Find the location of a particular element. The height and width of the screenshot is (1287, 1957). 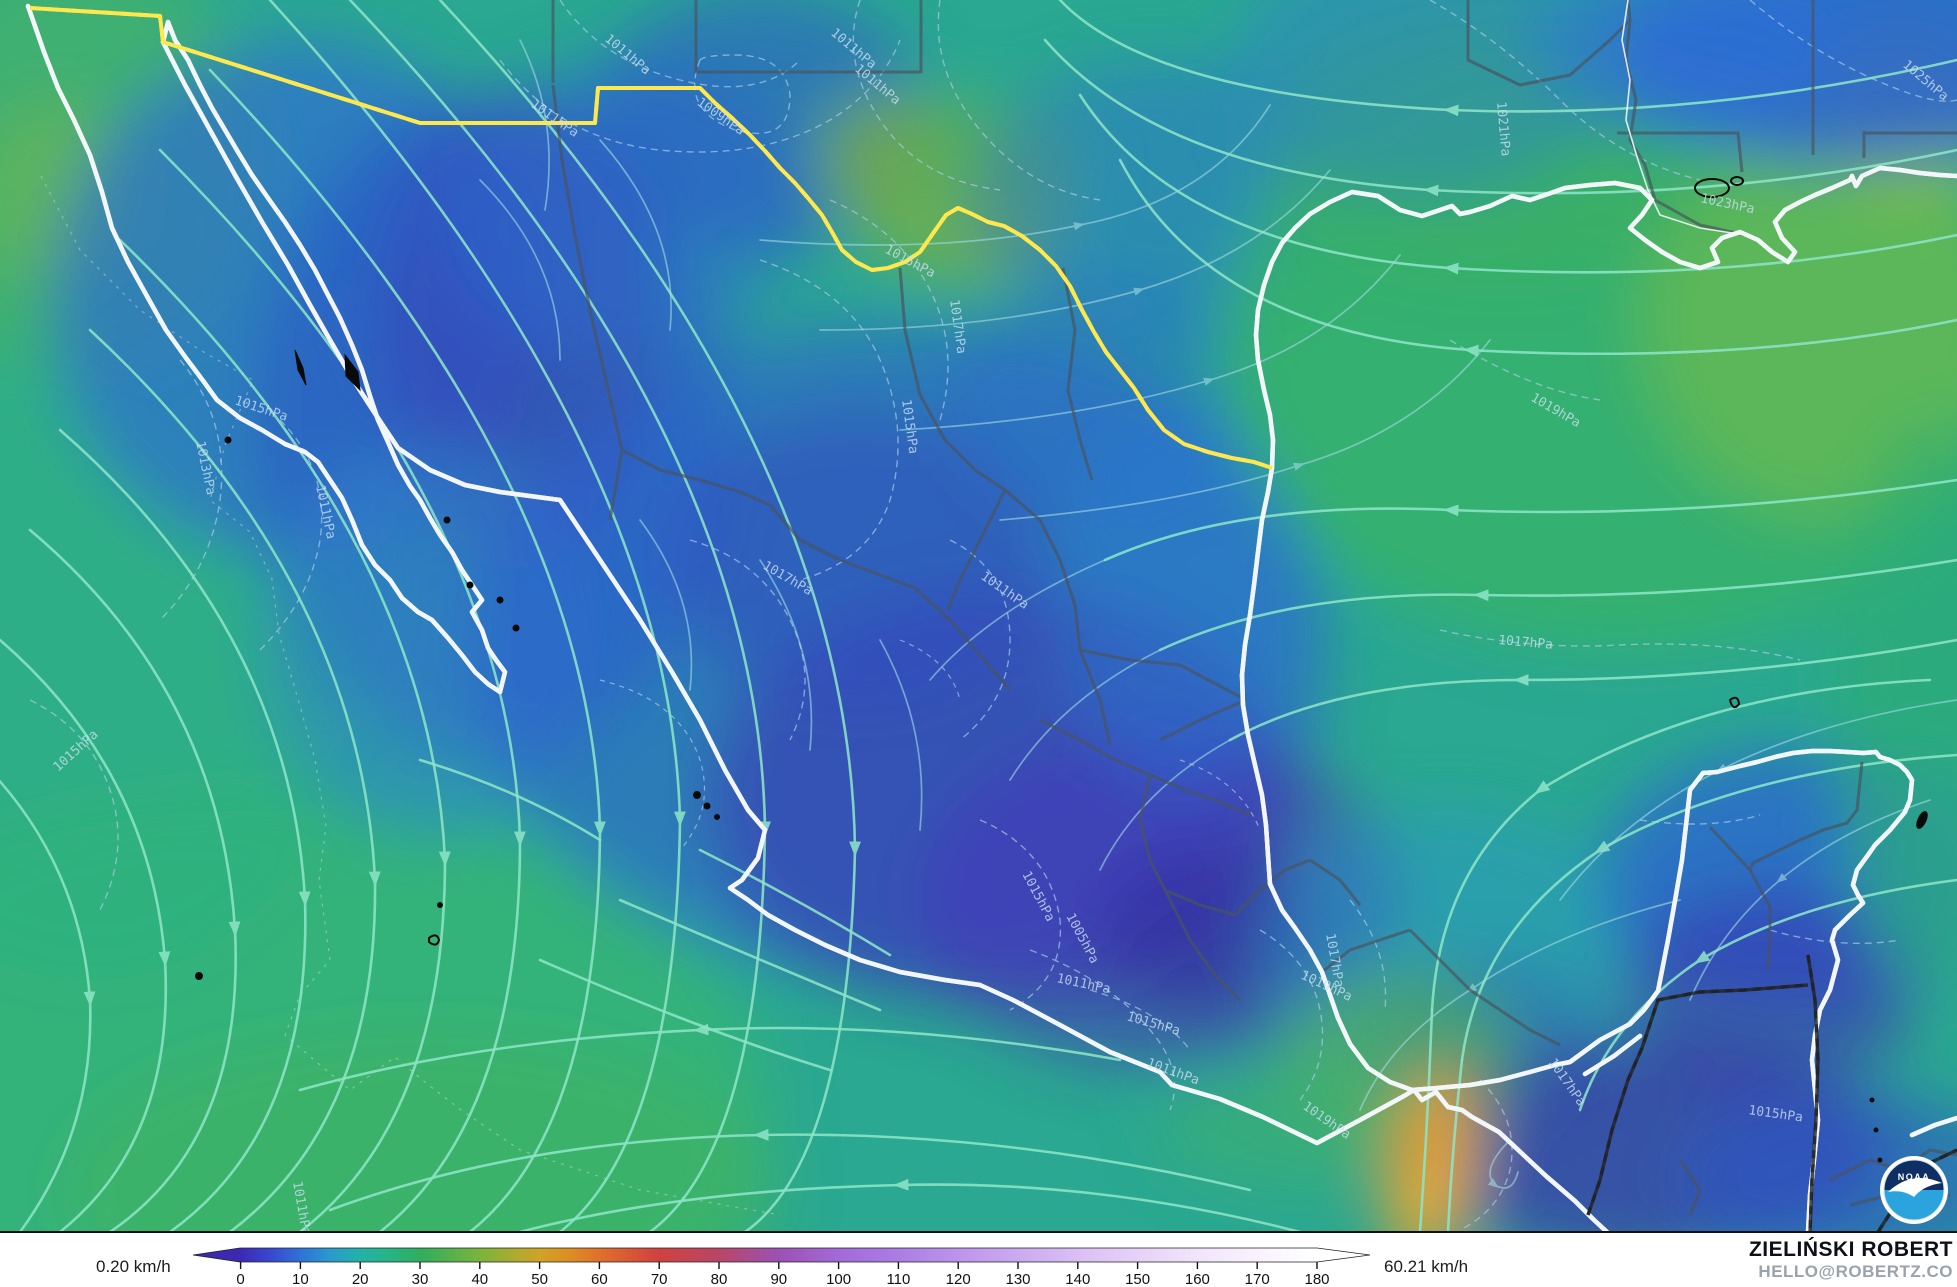

legend-min-speed: 0.20 km/h is located at coordinates (133, 1266).